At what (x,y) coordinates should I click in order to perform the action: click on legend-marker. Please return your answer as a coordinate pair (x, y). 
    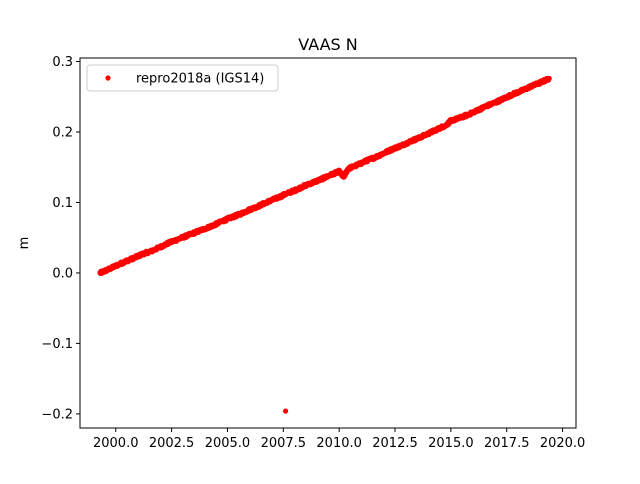
    Looking at the image, I should click on (108, 78).